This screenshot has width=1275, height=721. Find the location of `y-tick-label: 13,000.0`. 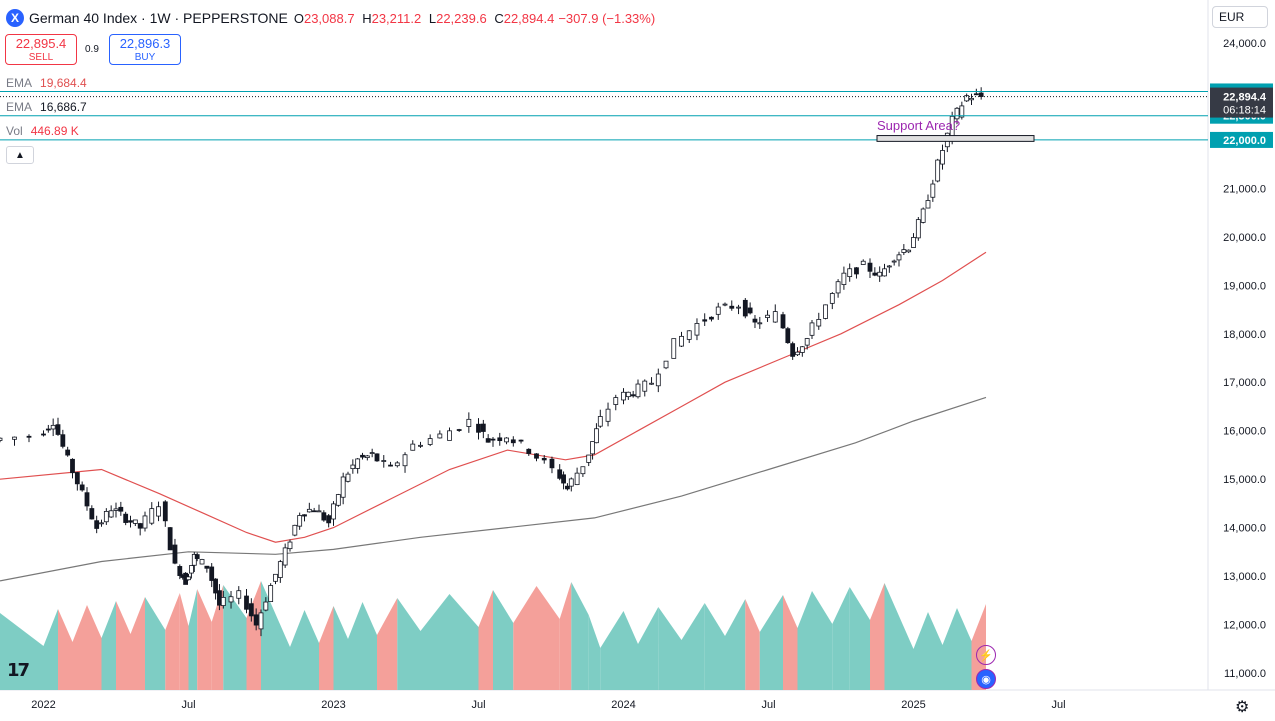

y-tick-label: 13,000.0 is located at coordinates (1244, 577).